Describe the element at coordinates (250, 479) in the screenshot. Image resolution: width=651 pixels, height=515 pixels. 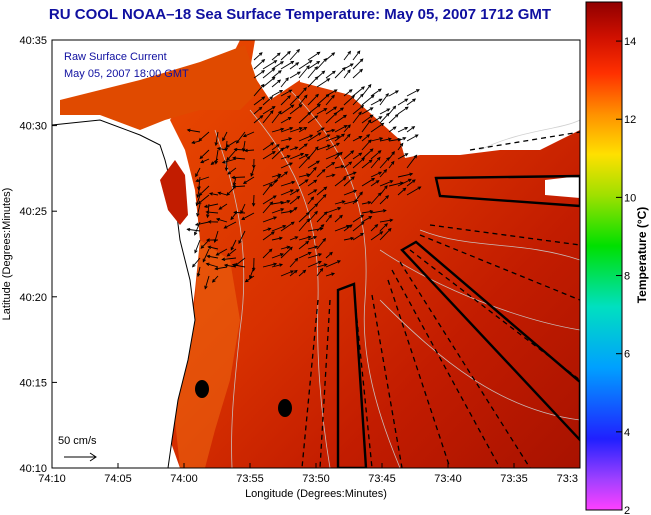
I see `x-tick-label: 73:55` at that location.